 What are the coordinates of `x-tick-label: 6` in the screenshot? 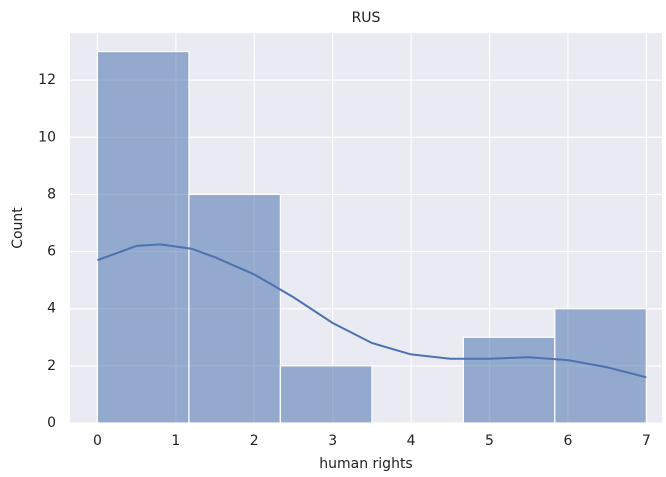 It's located at (567, 441).